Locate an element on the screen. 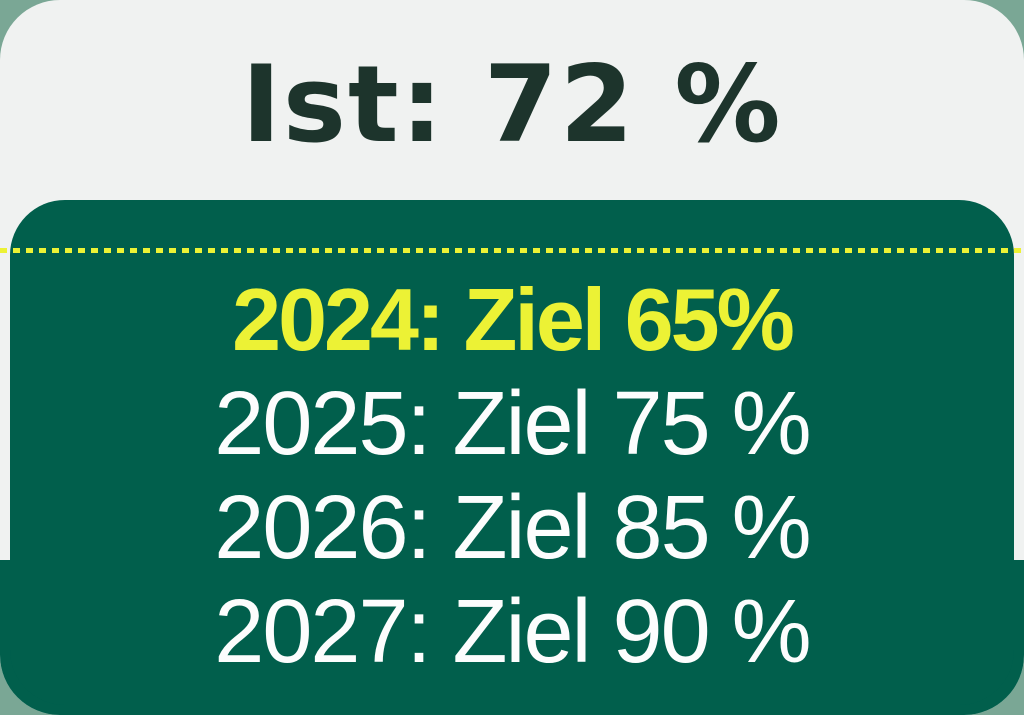  target-row-2024: 2024: Ziel 65% is located at coordinates (513, 319).